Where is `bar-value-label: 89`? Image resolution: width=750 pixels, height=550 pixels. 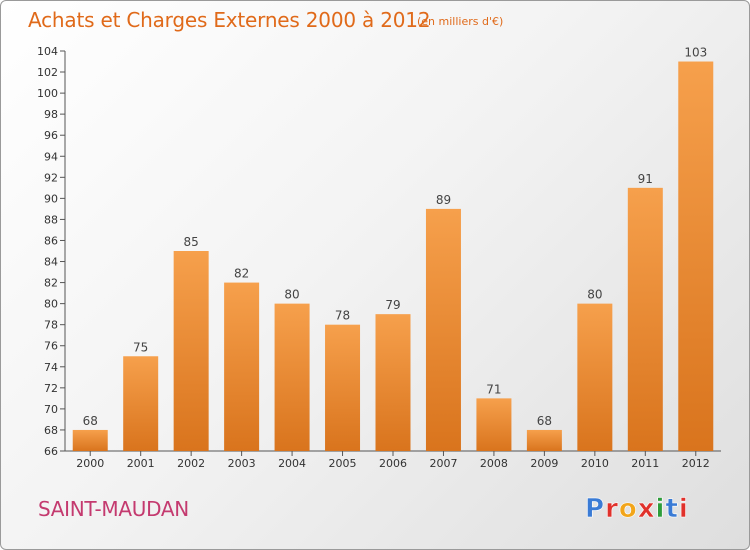
bar-value-label: 89 is located at coordinates (443, 200).